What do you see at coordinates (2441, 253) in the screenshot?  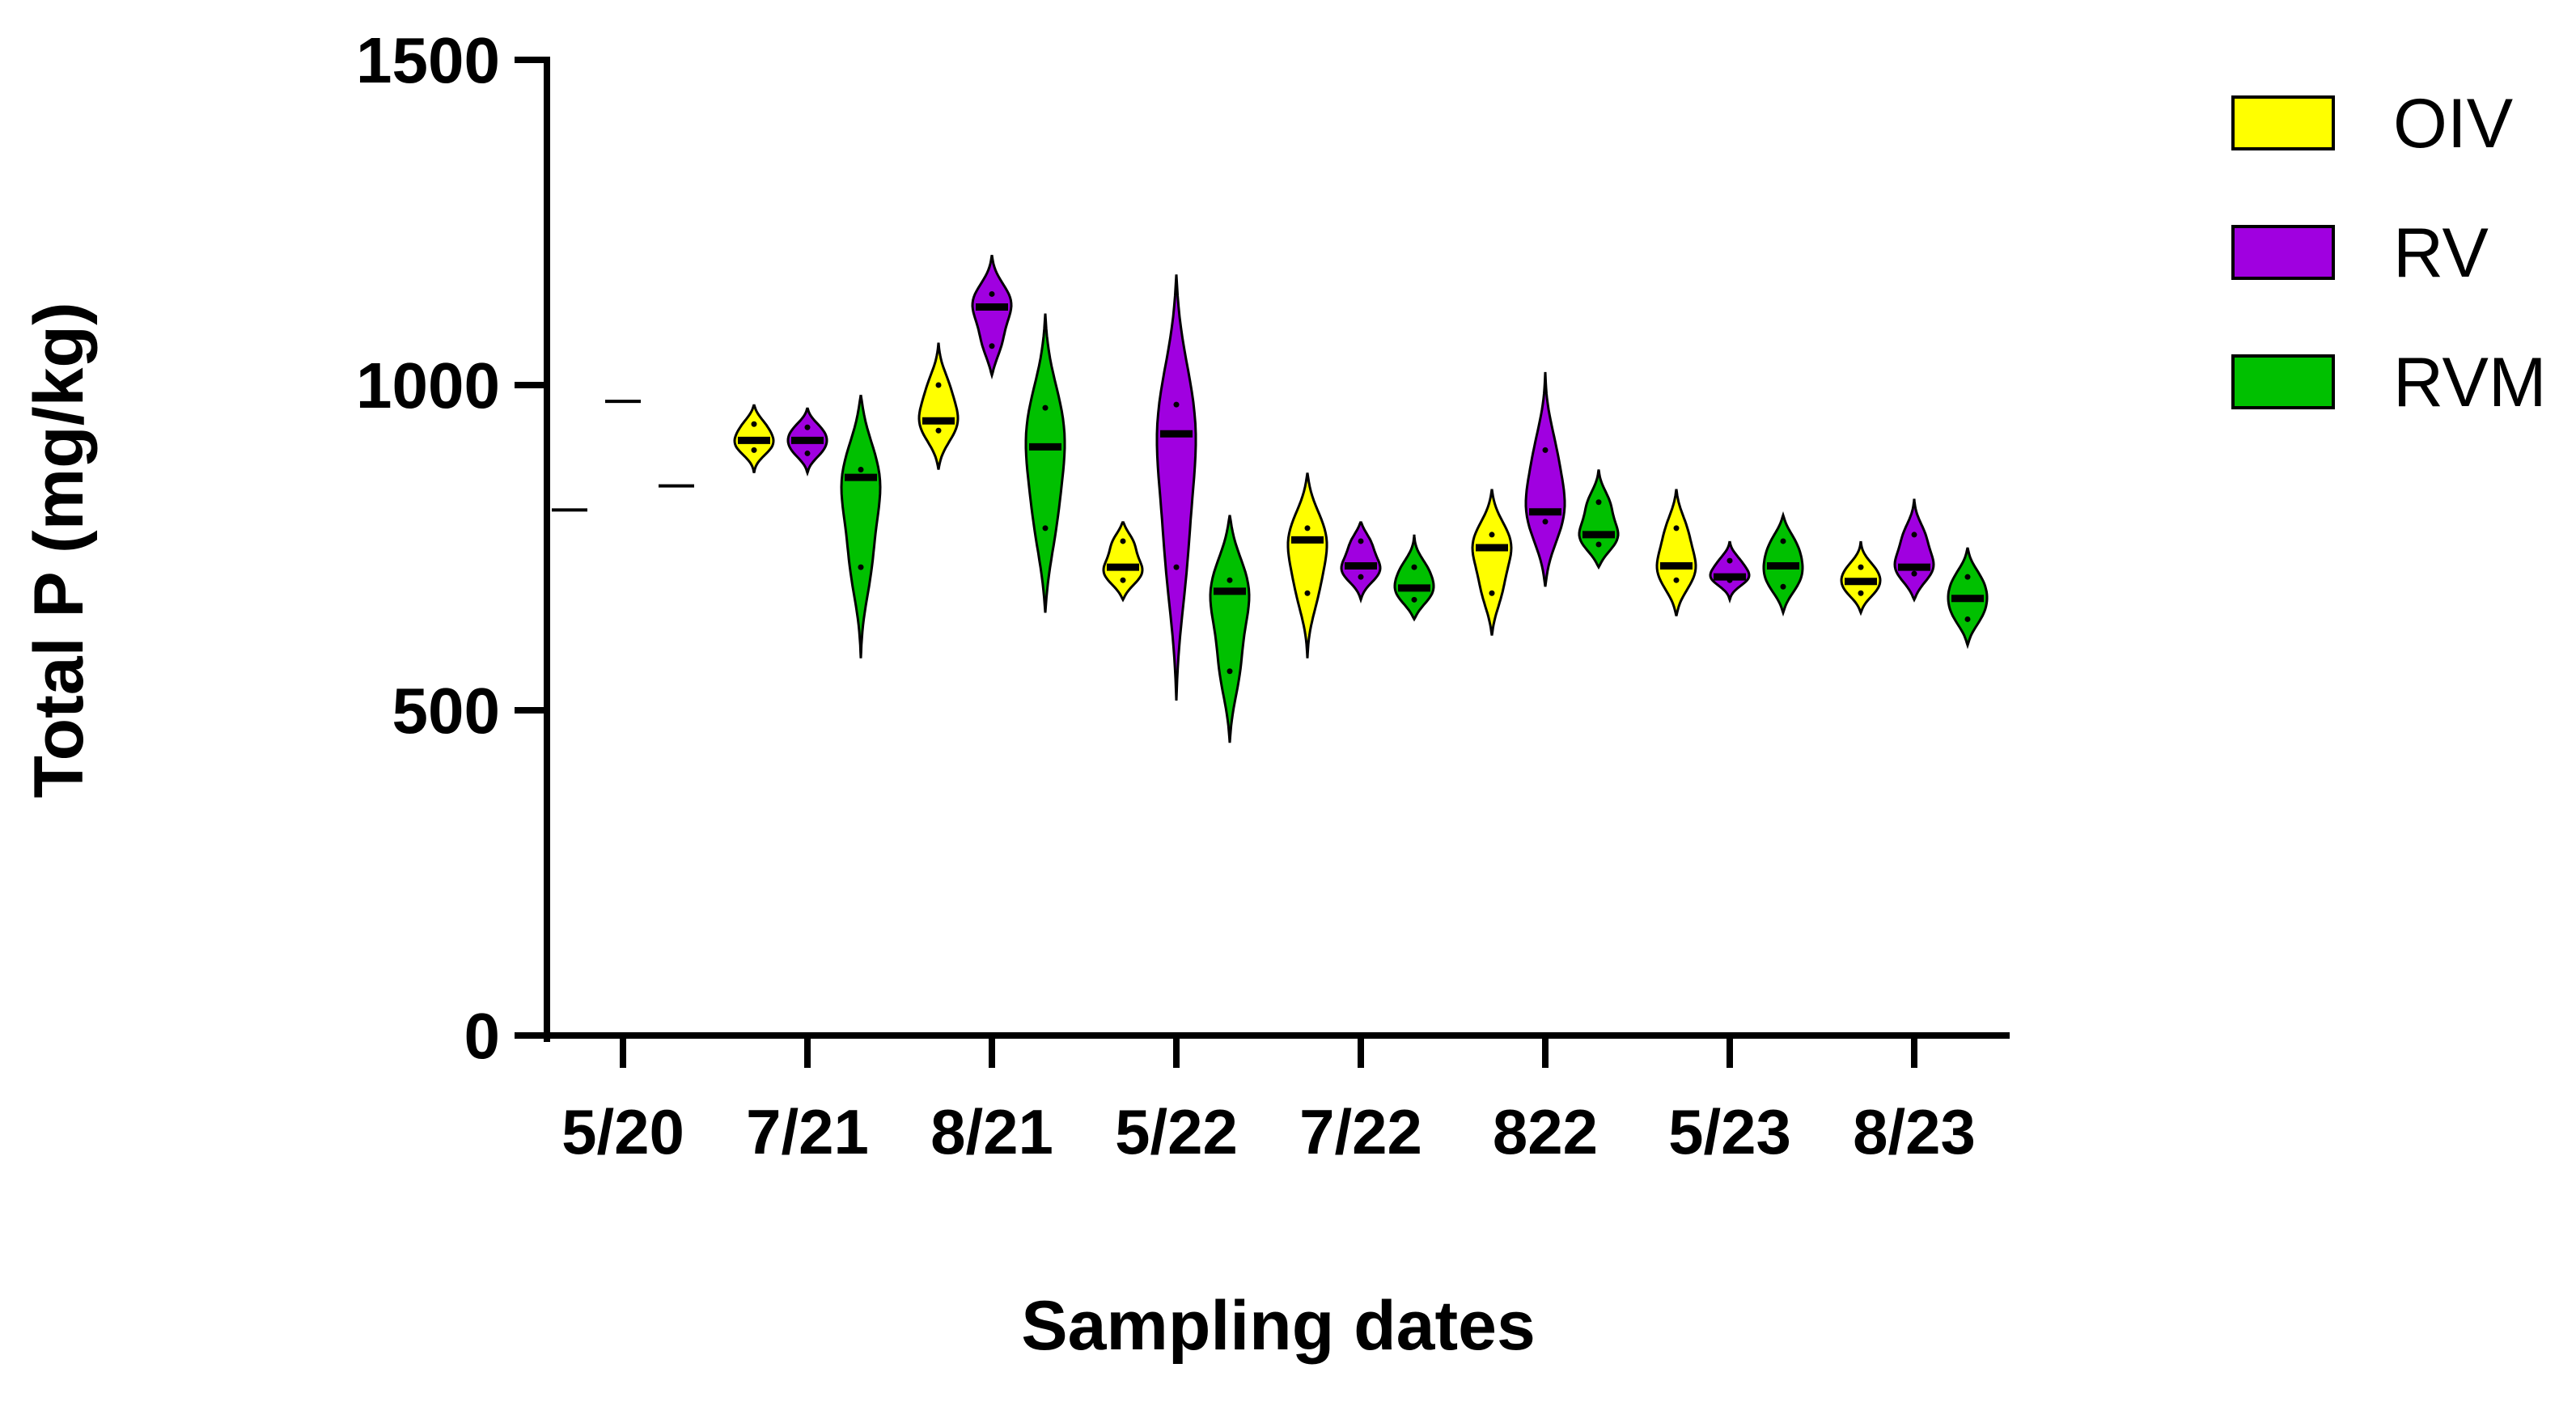 I see `legend-label: RV` at bounding box center [2441, 253].